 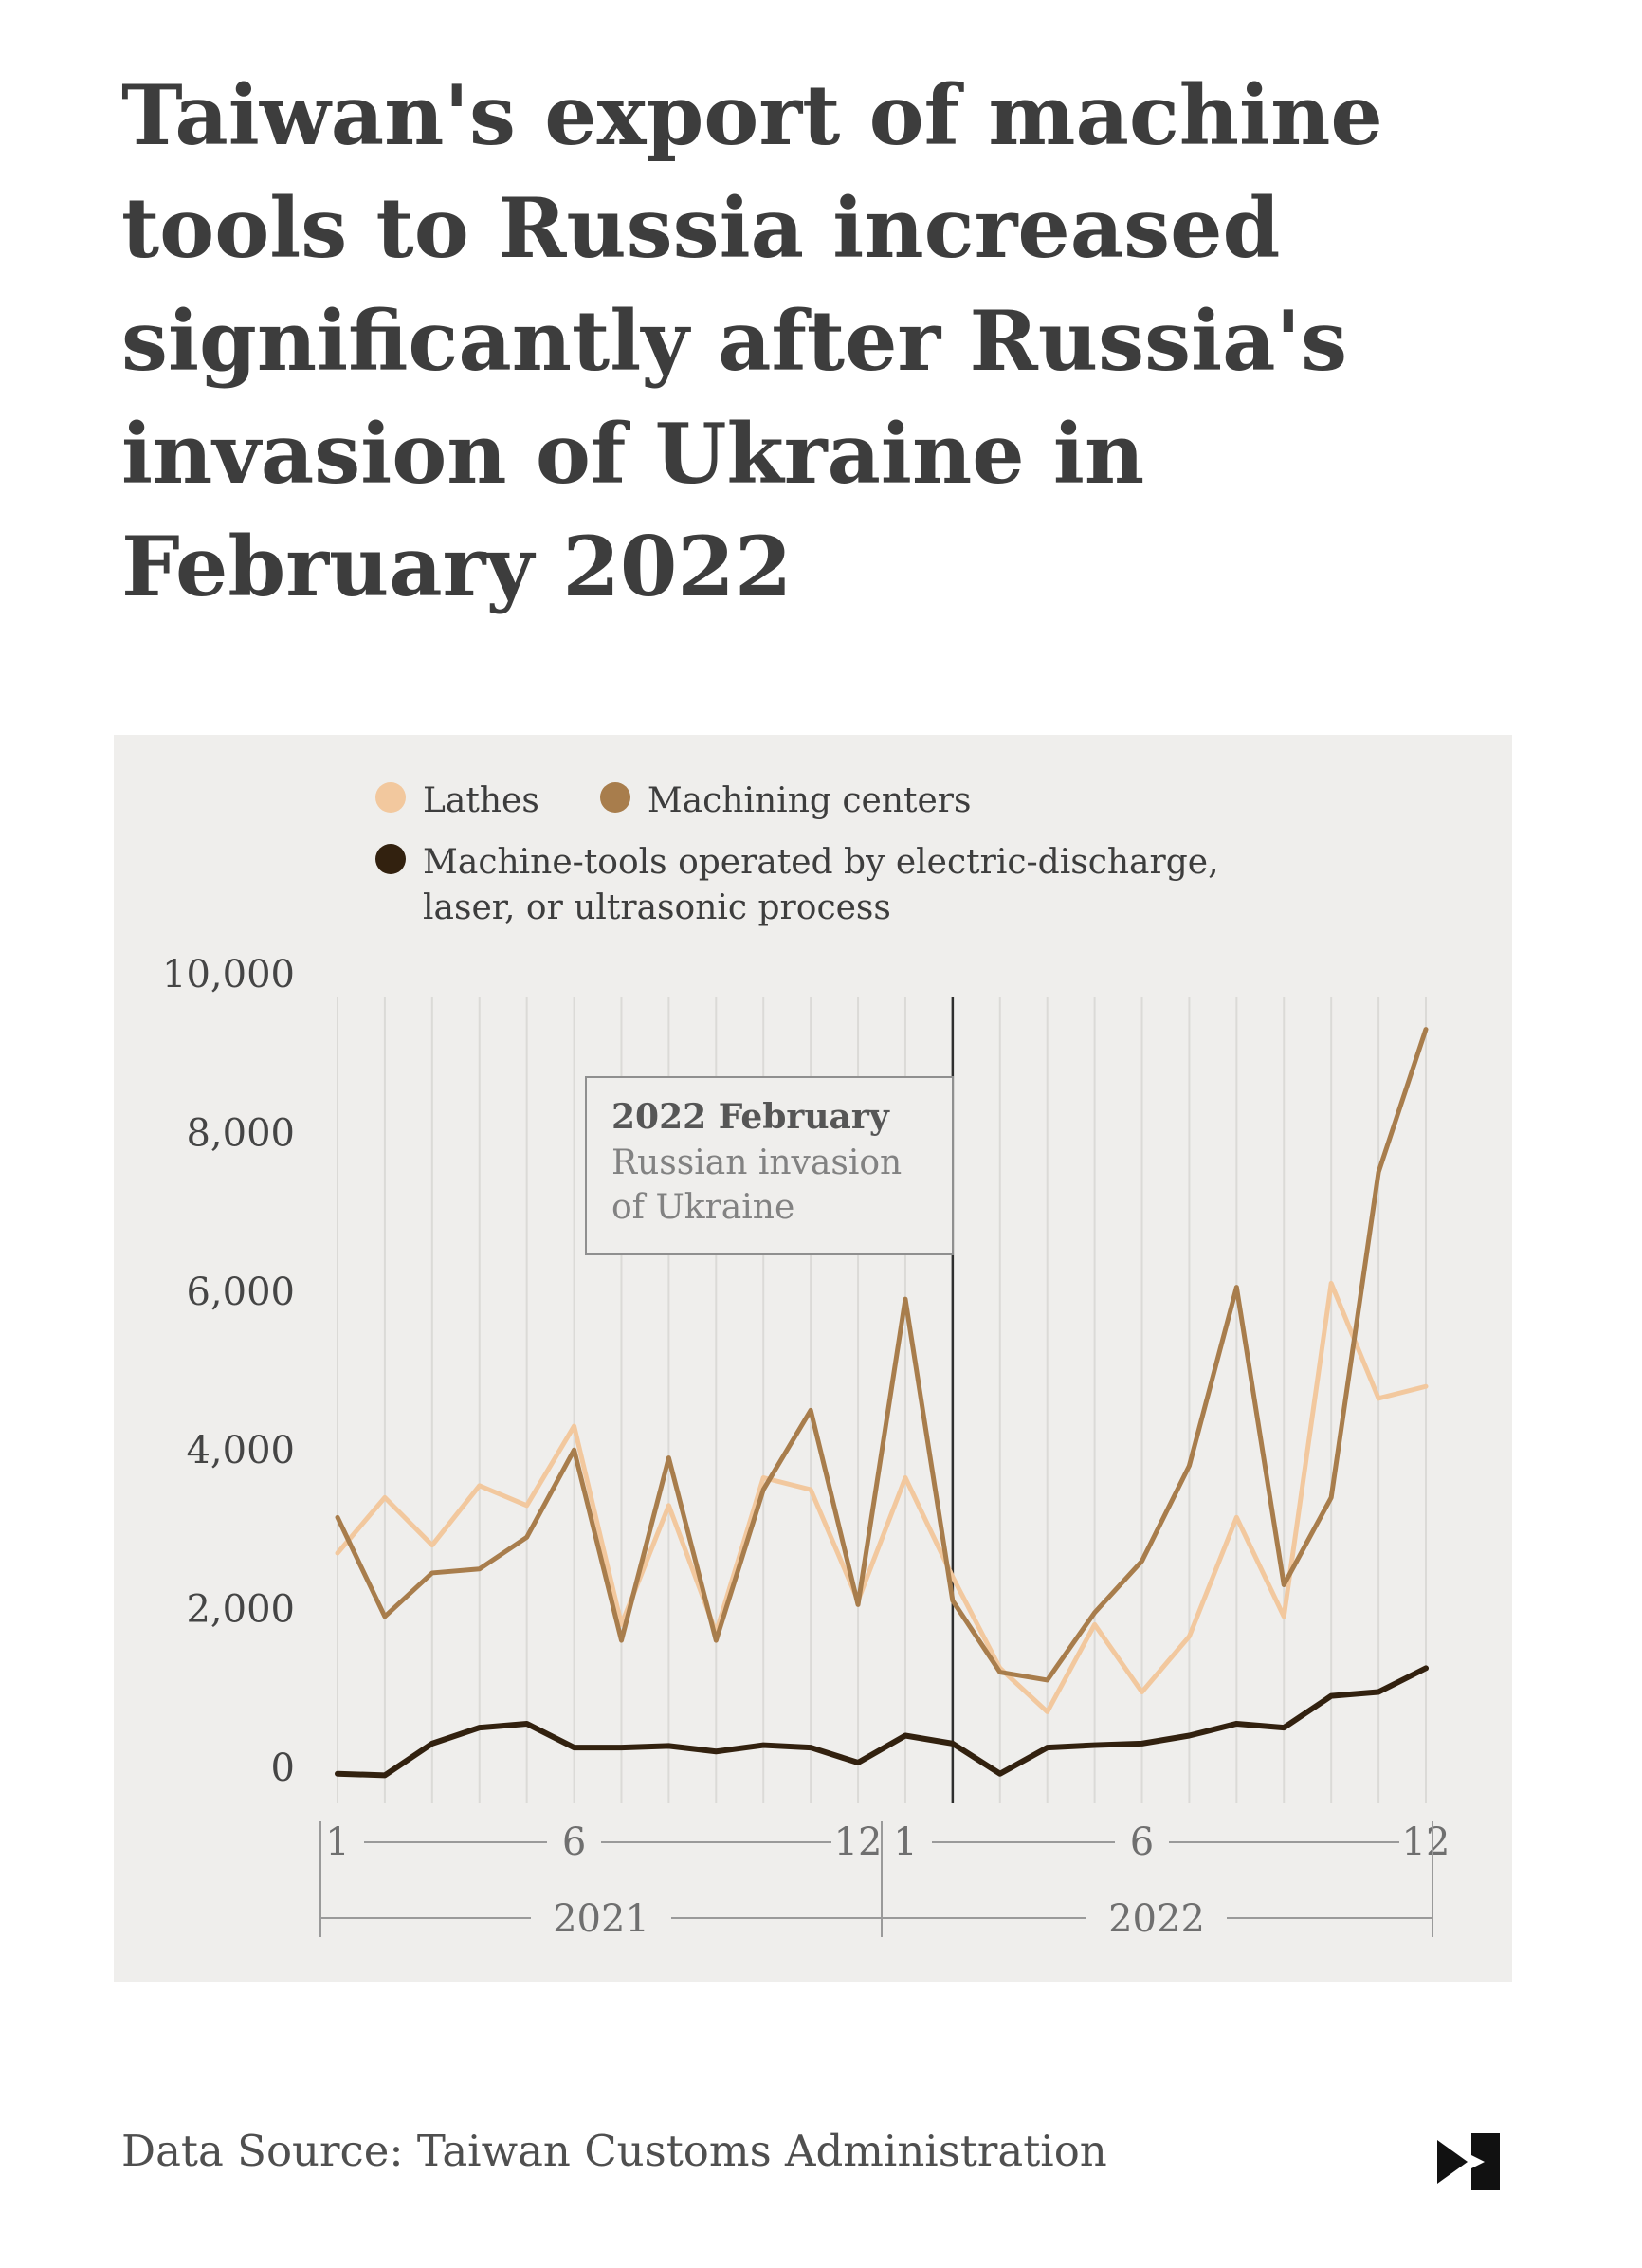 I want to click on legend-item-machining-centers: Machining centers, so click(x=785, y=801).